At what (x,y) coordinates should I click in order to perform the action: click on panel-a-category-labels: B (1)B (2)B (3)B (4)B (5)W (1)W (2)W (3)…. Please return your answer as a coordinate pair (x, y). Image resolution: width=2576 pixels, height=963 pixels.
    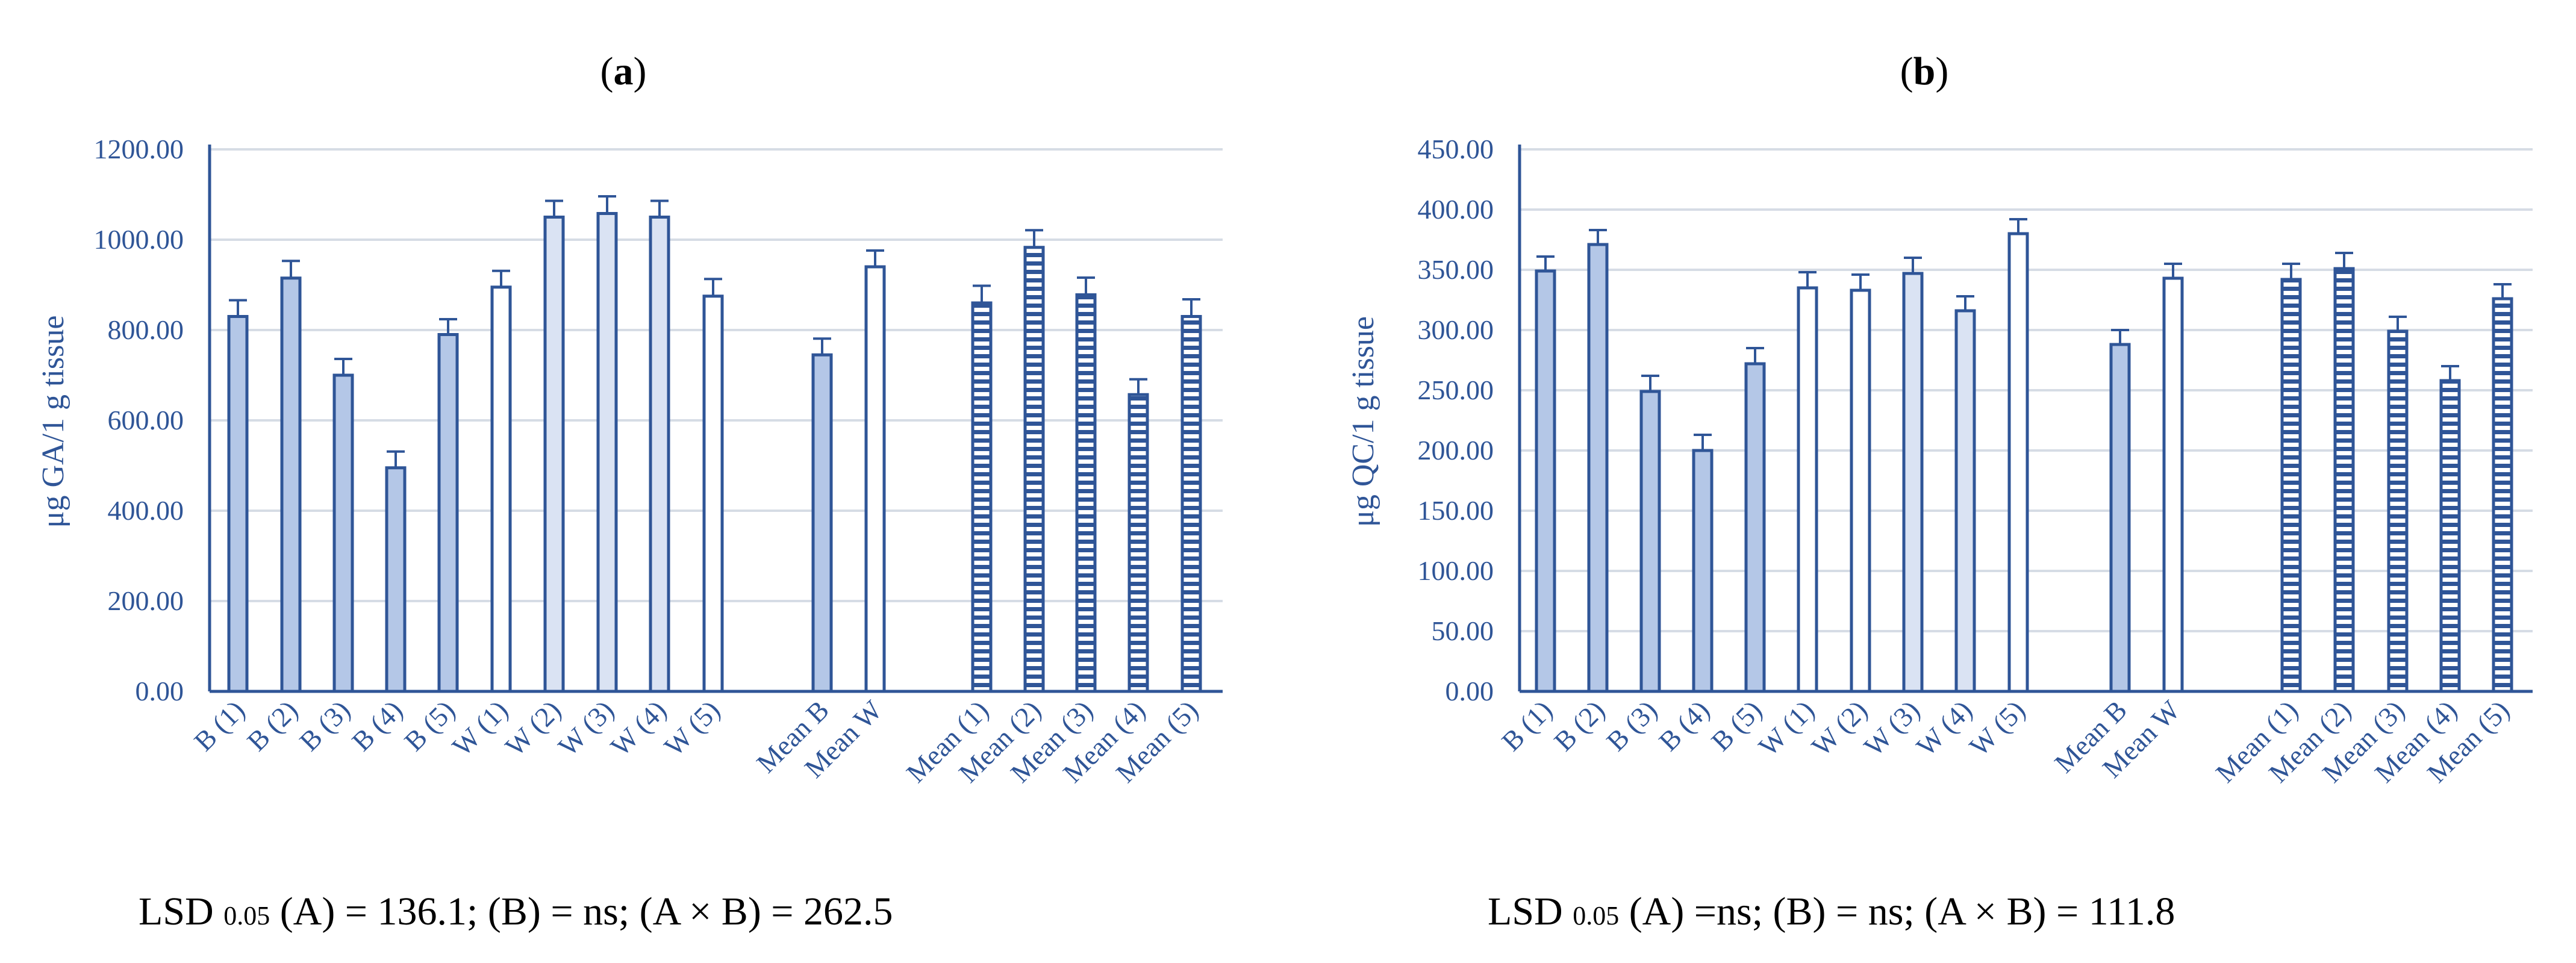
    Looking at the image, I should click on (696, 742).